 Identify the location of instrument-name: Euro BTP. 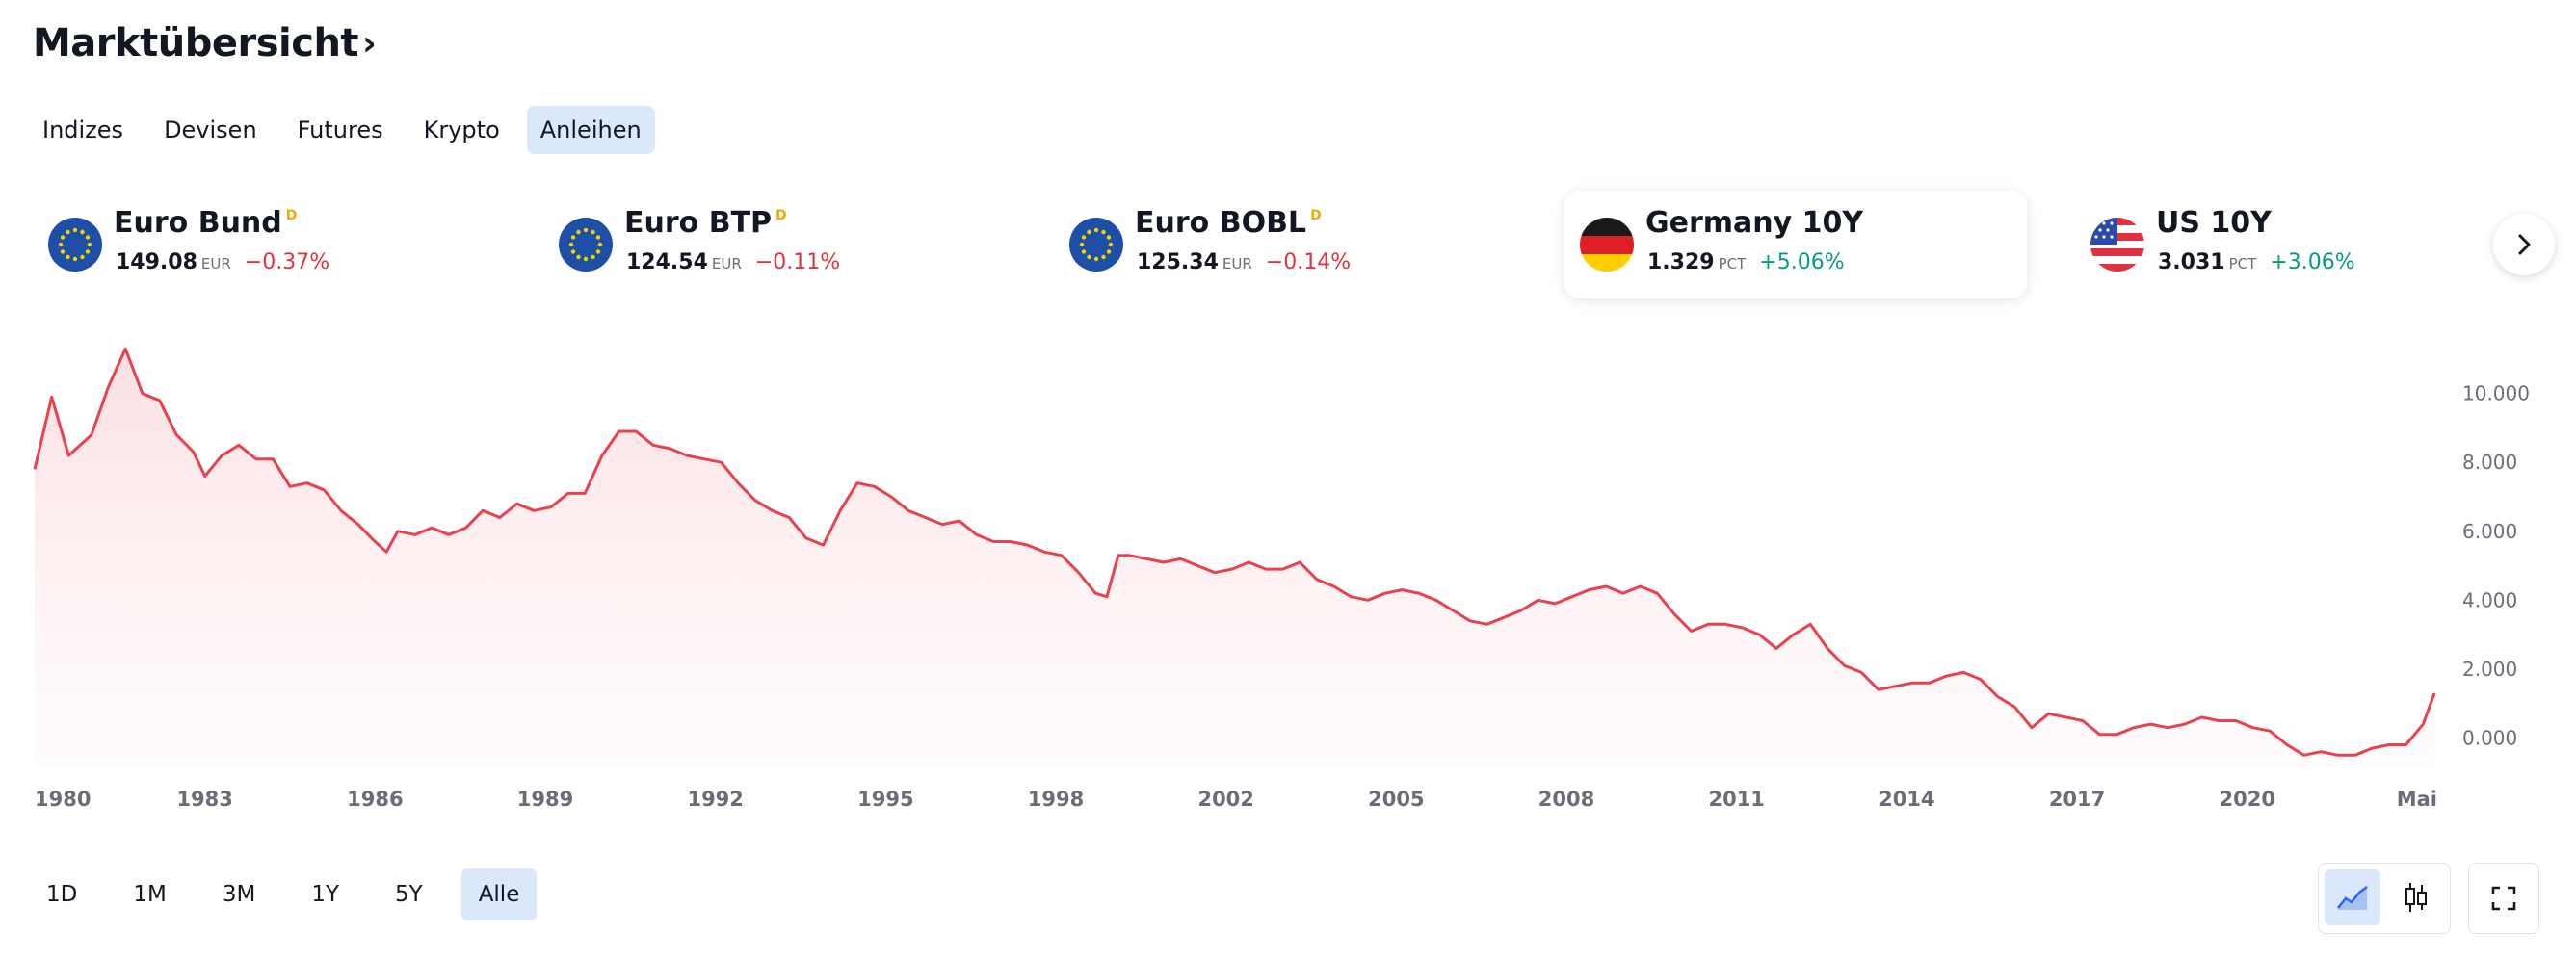
(698, 223).